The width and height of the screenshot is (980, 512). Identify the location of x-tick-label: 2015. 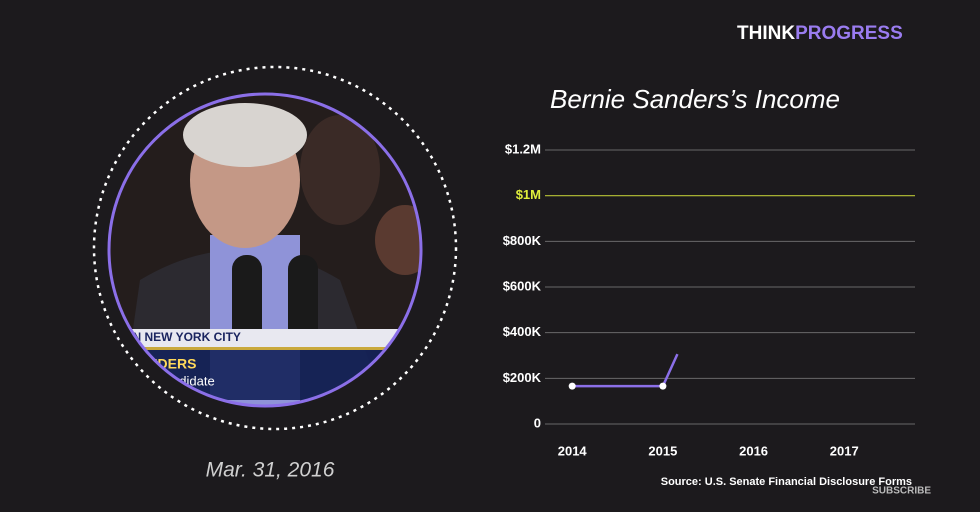
(662, 450).